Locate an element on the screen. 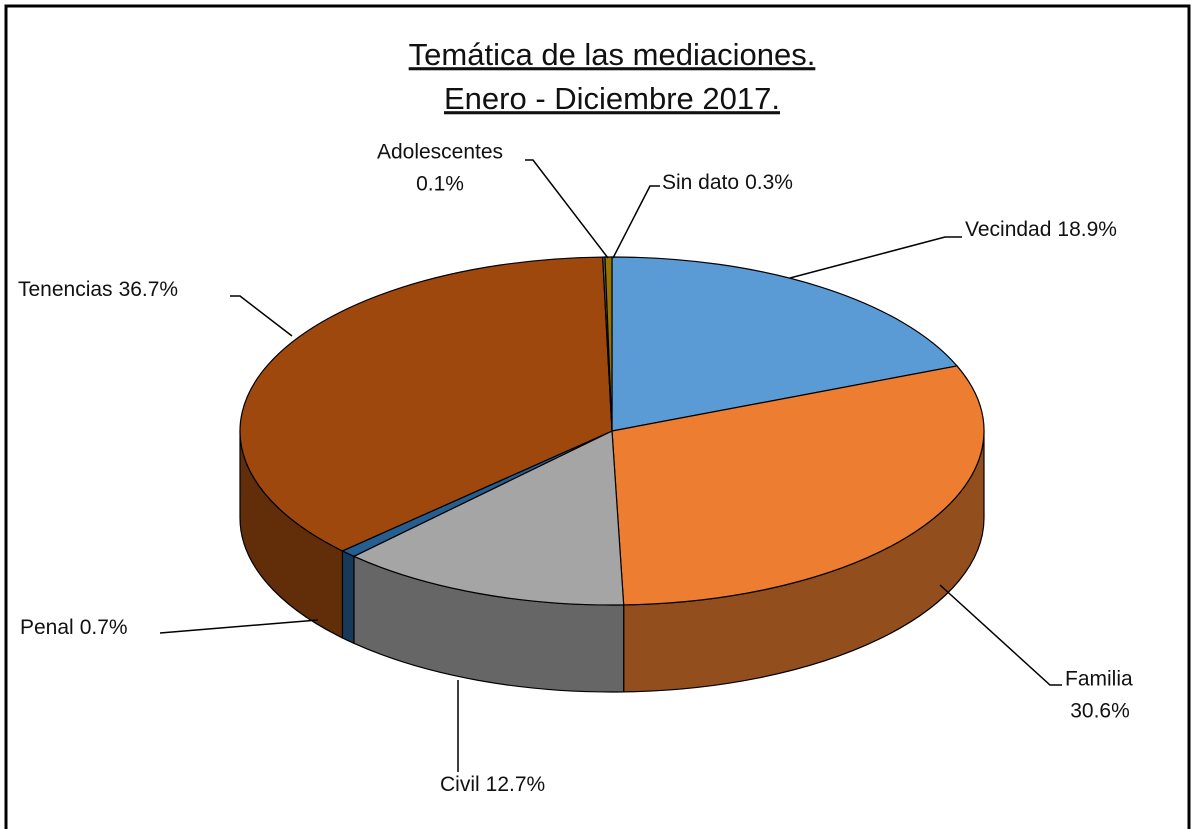 The image size is (1196, 829). category-name: Vecindad is located at coordinates (1008, 229).